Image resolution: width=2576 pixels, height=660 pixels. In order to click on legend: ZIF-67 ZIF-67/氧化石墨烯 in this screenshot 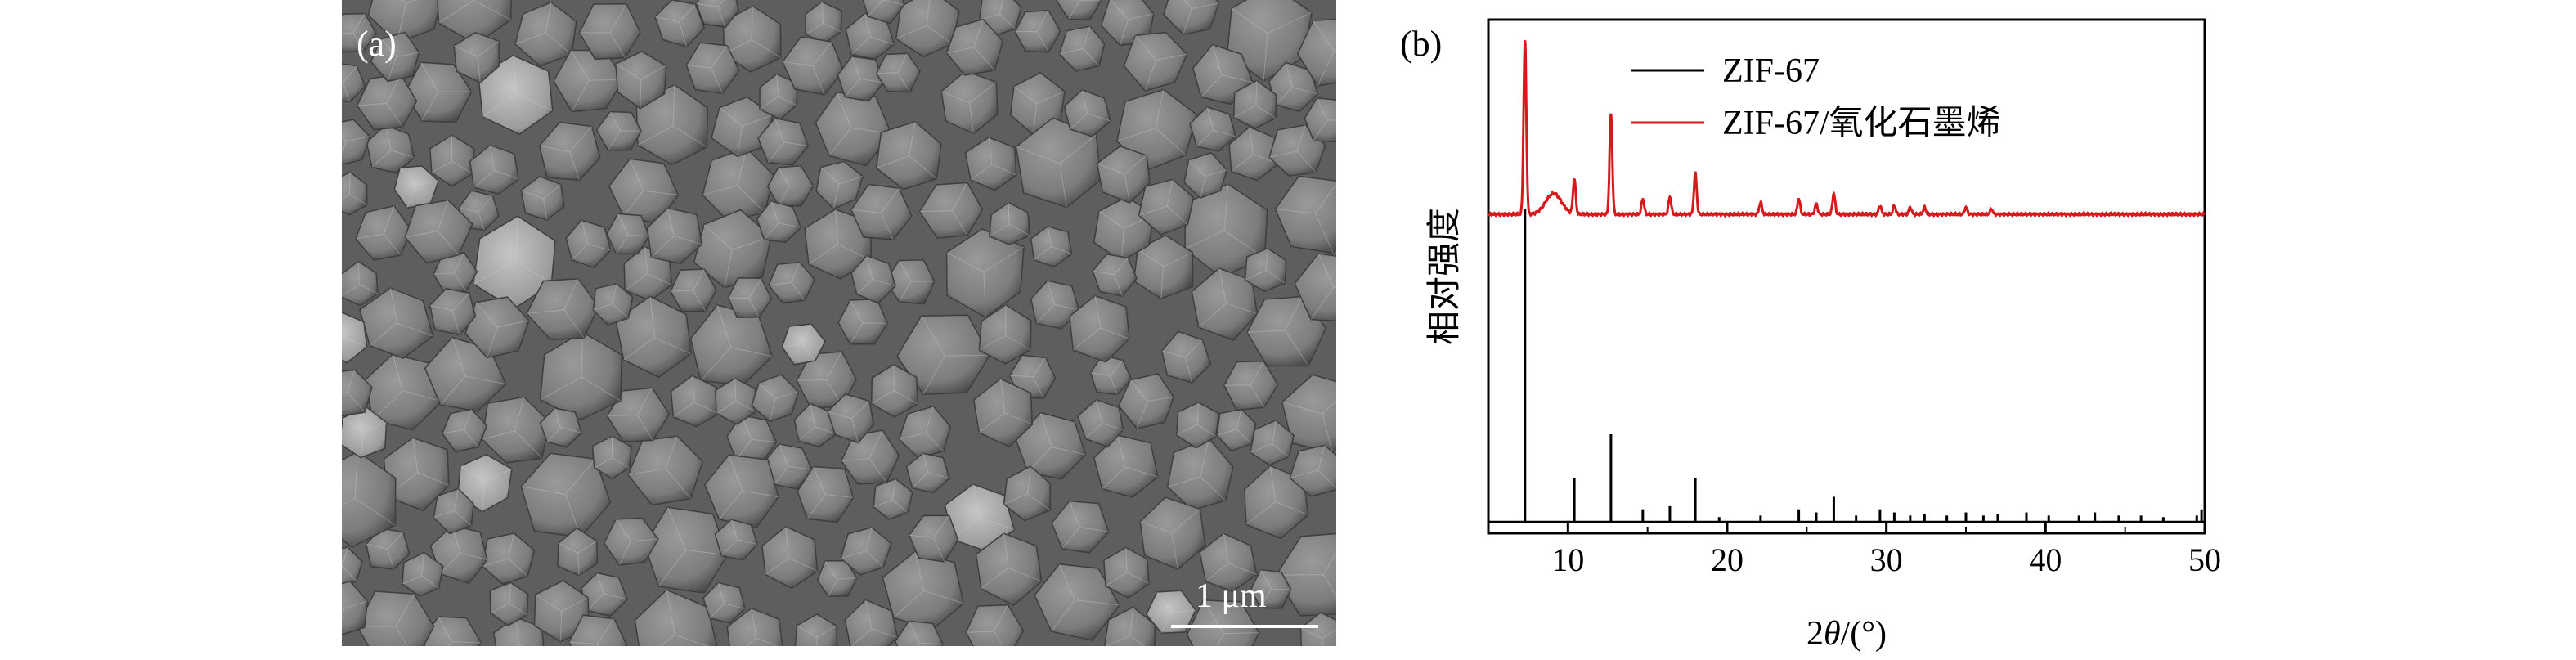, I will do `click(1816, 97)`.